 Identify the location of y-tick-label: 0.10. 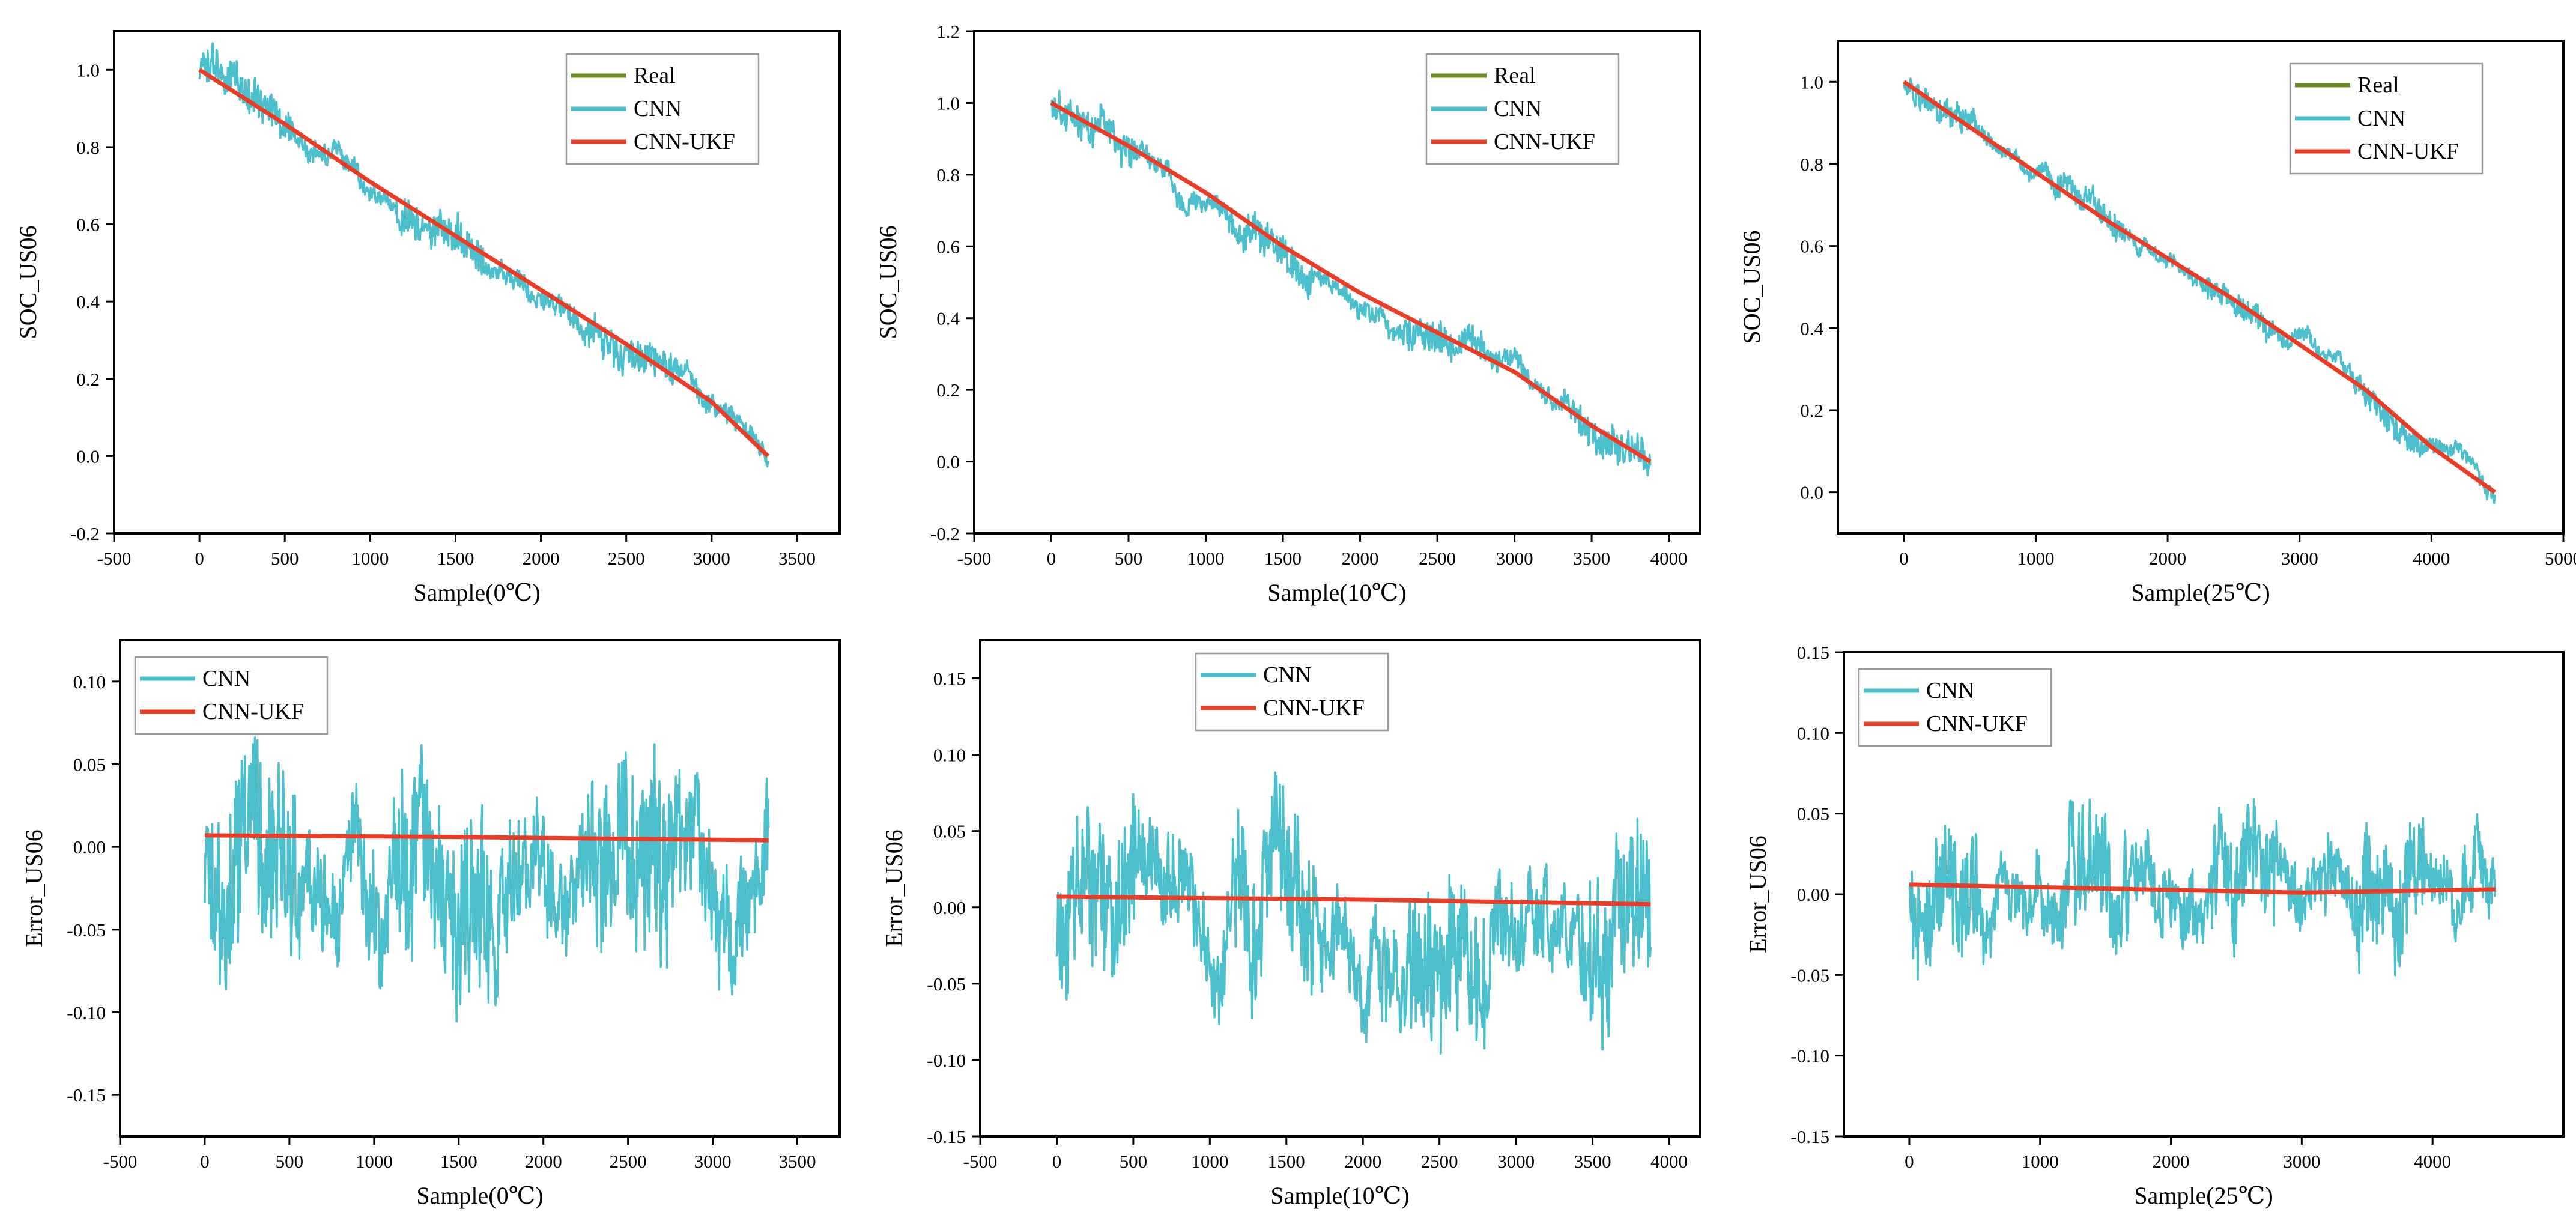
(949, 755).